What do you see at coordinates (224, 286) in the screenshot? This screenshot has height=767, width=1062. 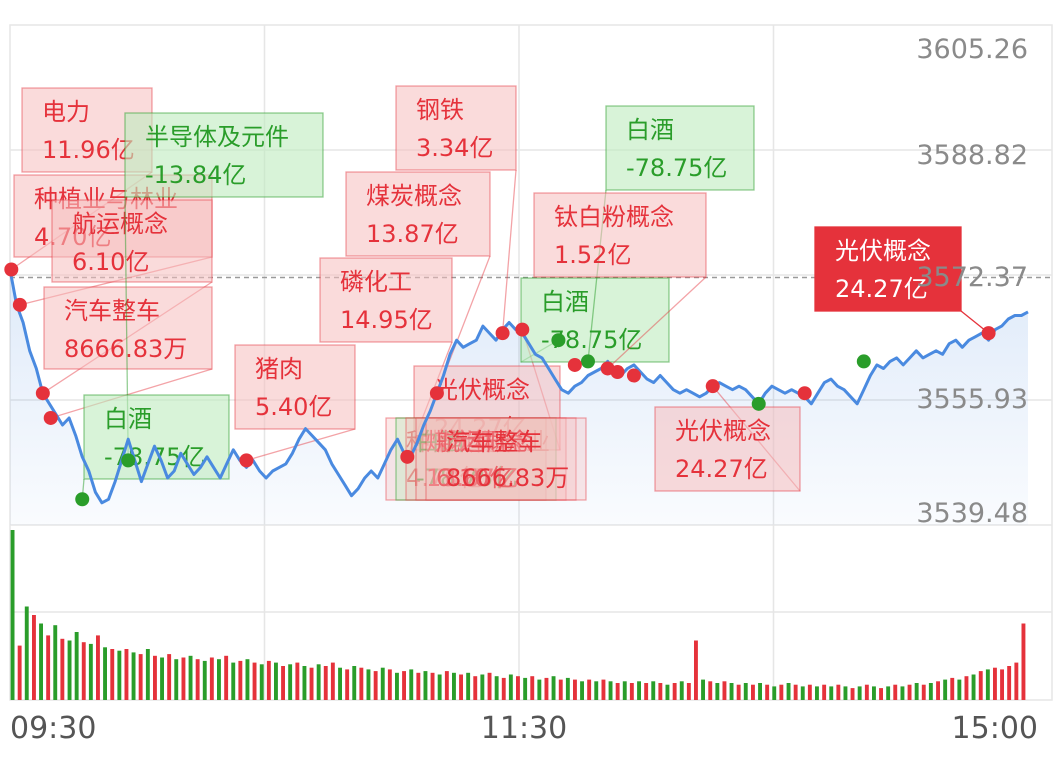 I see `annotation-outflow-label: 半导体及元件 -13.84亿` at bounding box center [224, 286].